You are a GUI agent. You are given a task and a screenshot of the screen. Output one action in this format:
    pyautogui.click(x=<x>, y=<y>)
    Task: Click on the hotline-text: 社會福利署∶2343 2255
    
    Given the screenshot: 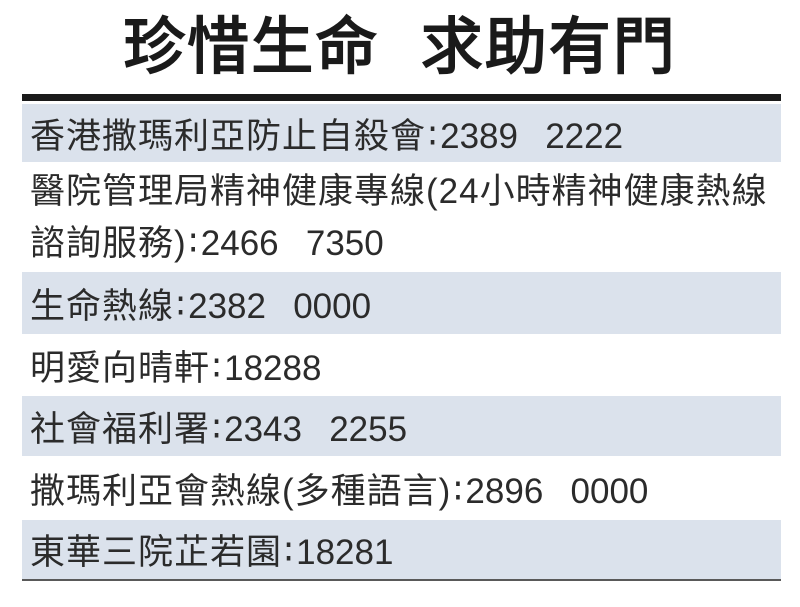 What is the action you would take?
    pyautogui.click(x=218, y=426)
    